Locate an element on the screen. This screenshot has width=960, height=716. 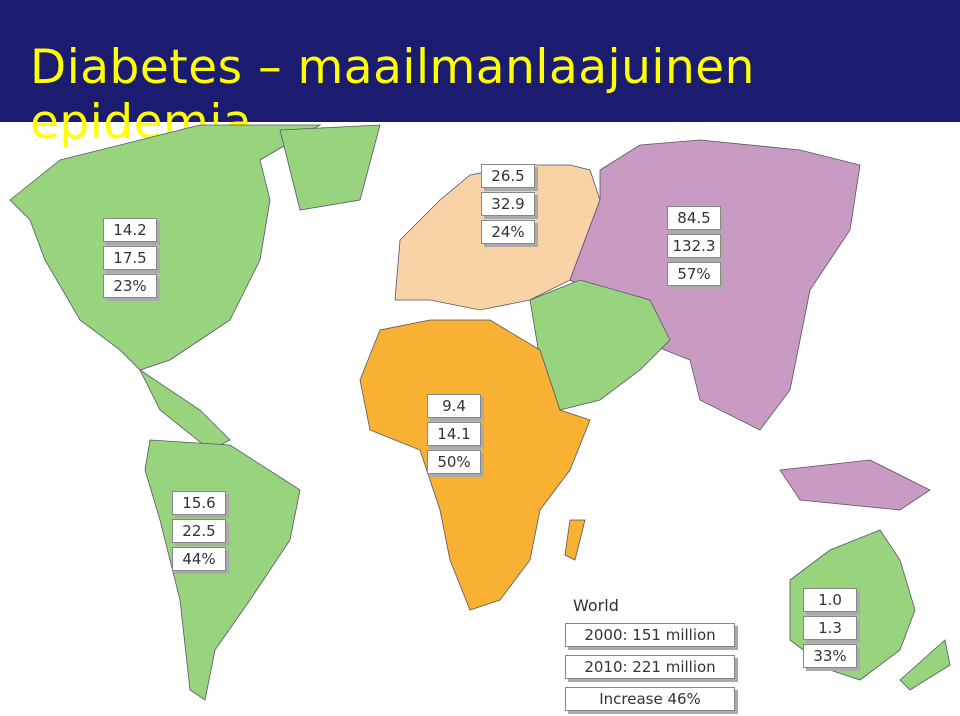
label-box: 24% is located at coordinates (508, 232).